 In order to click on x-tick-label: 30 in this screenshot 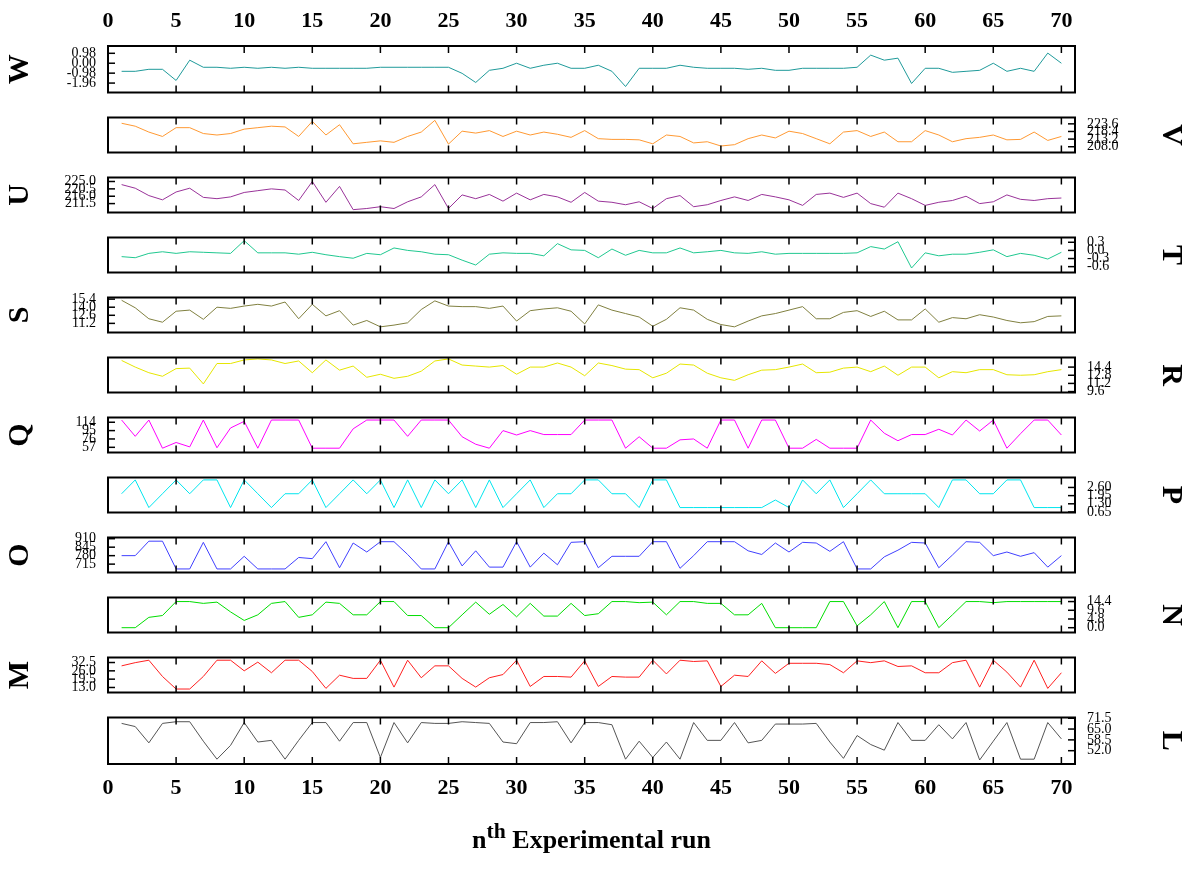, I will do `click(516, 786)`.